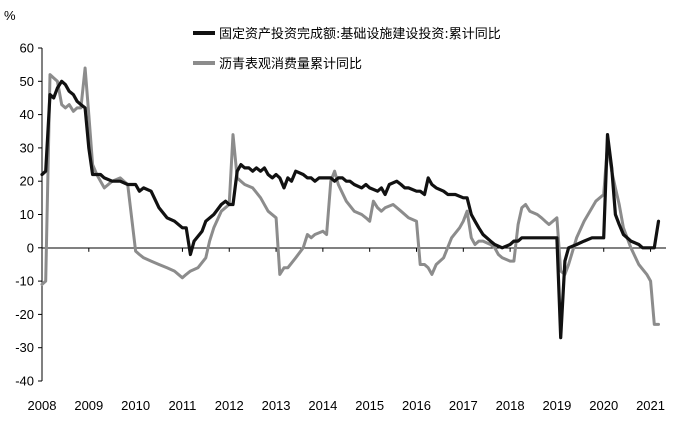 This screenshot has width=683, height=421. What do you see at coordinates (369, 405) in the screenshot?
I see `x-tick-label: 2015` at bounding box center [369, 405].